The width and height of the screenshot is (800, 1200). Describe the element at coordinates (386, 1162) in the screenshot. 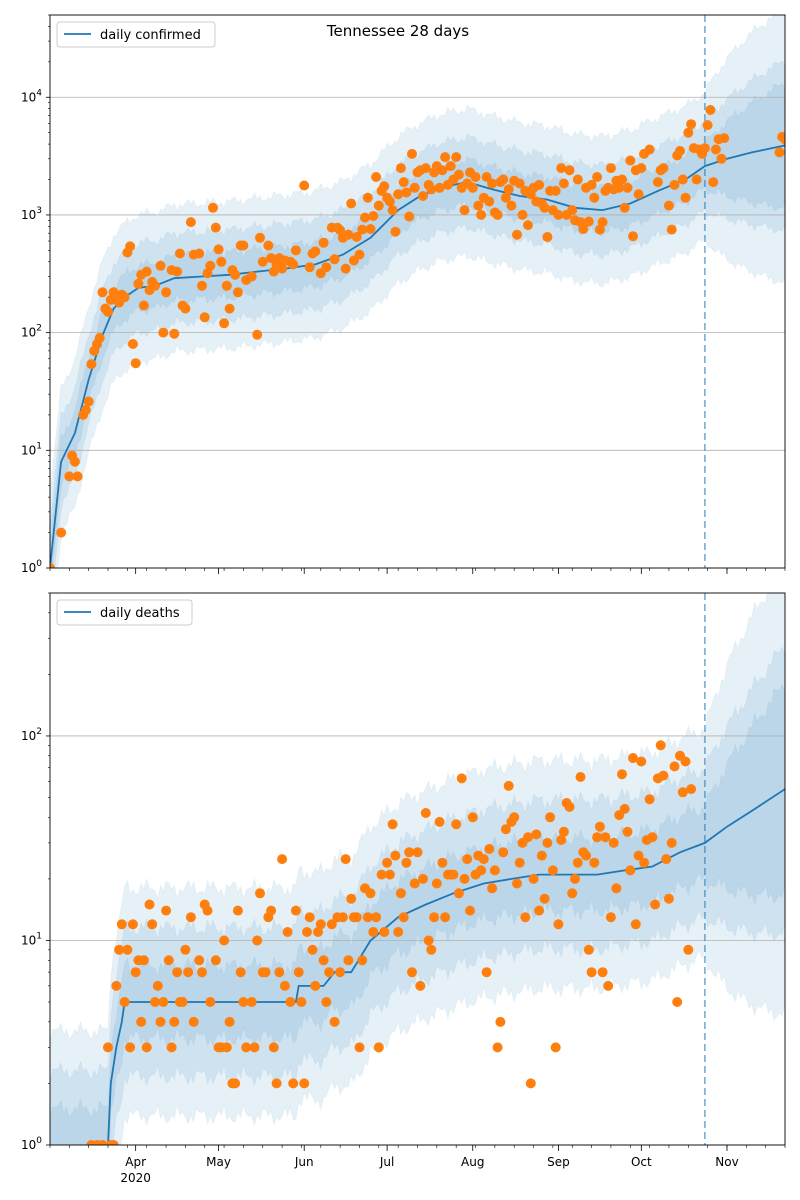

I see `x-tick-label: Jul` at that location.